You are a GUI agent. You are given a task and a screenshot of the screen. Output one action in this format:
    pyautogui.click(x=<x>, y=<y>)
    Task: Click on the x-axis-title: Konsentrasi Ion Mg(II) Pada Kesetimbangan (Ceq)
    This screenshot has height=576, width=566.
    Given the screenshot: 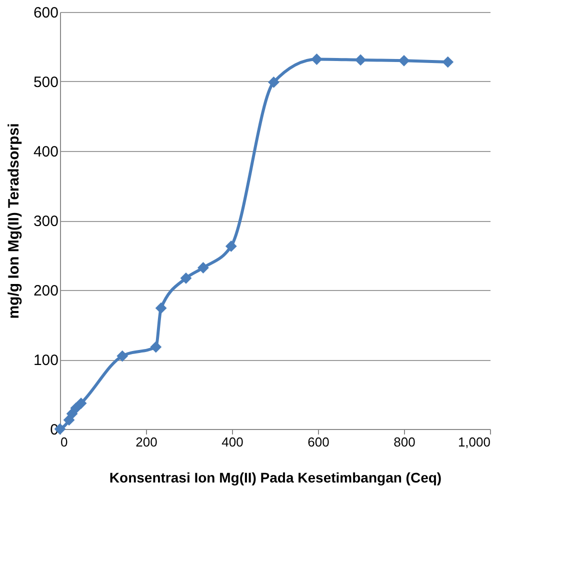 What is the action you would take?
    pyautogui.click(x=275, y=478)
    